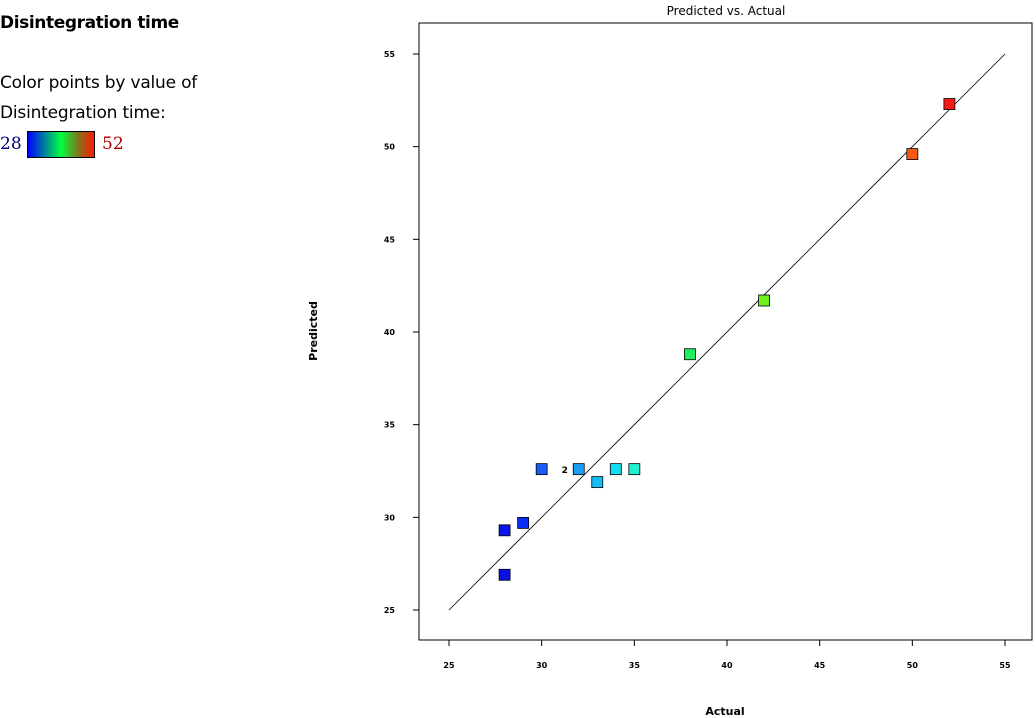  Describe the element at coordinates (724, 711) in the screenshot. I see `x-axis-label: Actual` at that location.